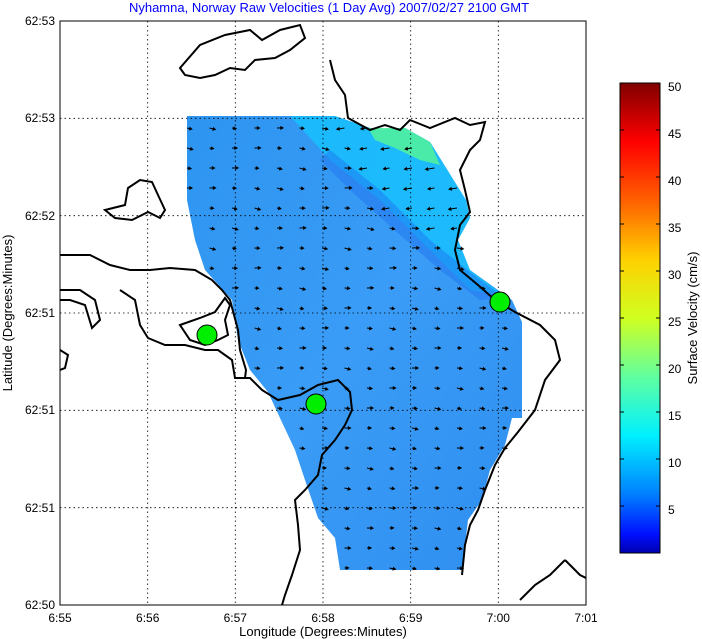 The height and width of the screenshot is (639, 702). Describe the element at coordinates (323, 618) in the screenshot. I see `x-tick-label: 6:58` at that location.